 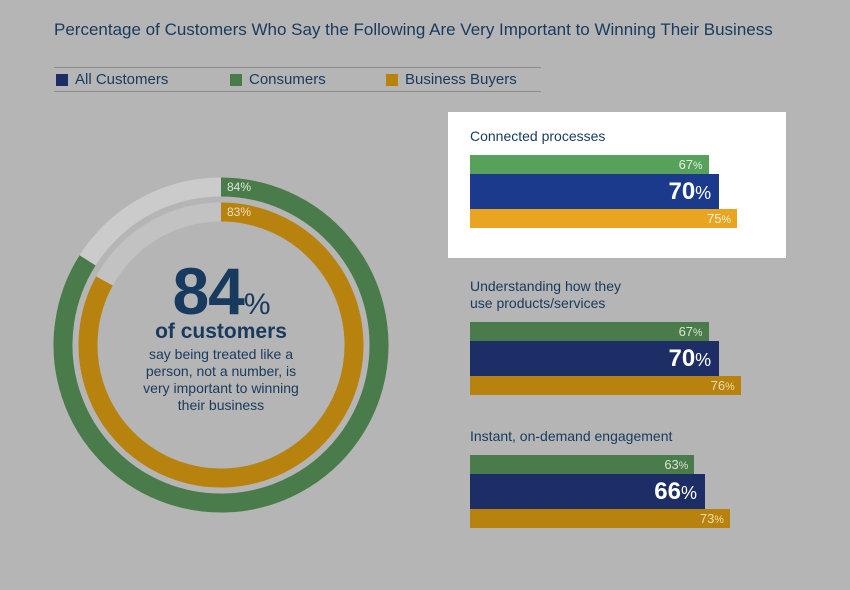 I want to click on bar-value: 73, so click(x=707, y=518).